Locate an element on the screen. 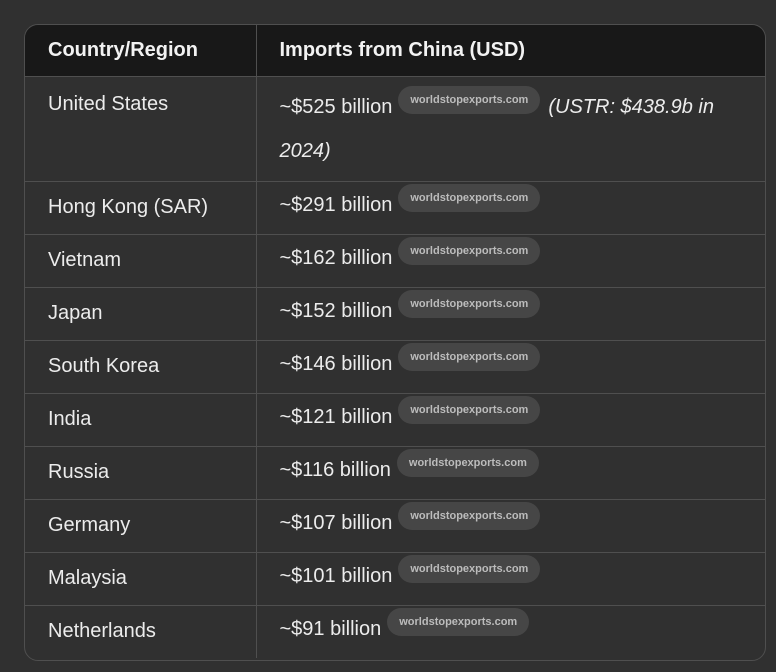 The height and width of the screenshot is (672, 776). imports-cell: ~$107 billion worldstopexports.com is located at coordinates (510, 526).